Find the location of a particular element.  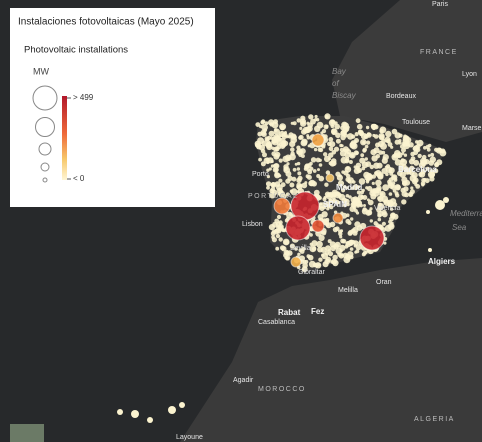

map-label: MOROCCO is located at coordinates (282, 389).